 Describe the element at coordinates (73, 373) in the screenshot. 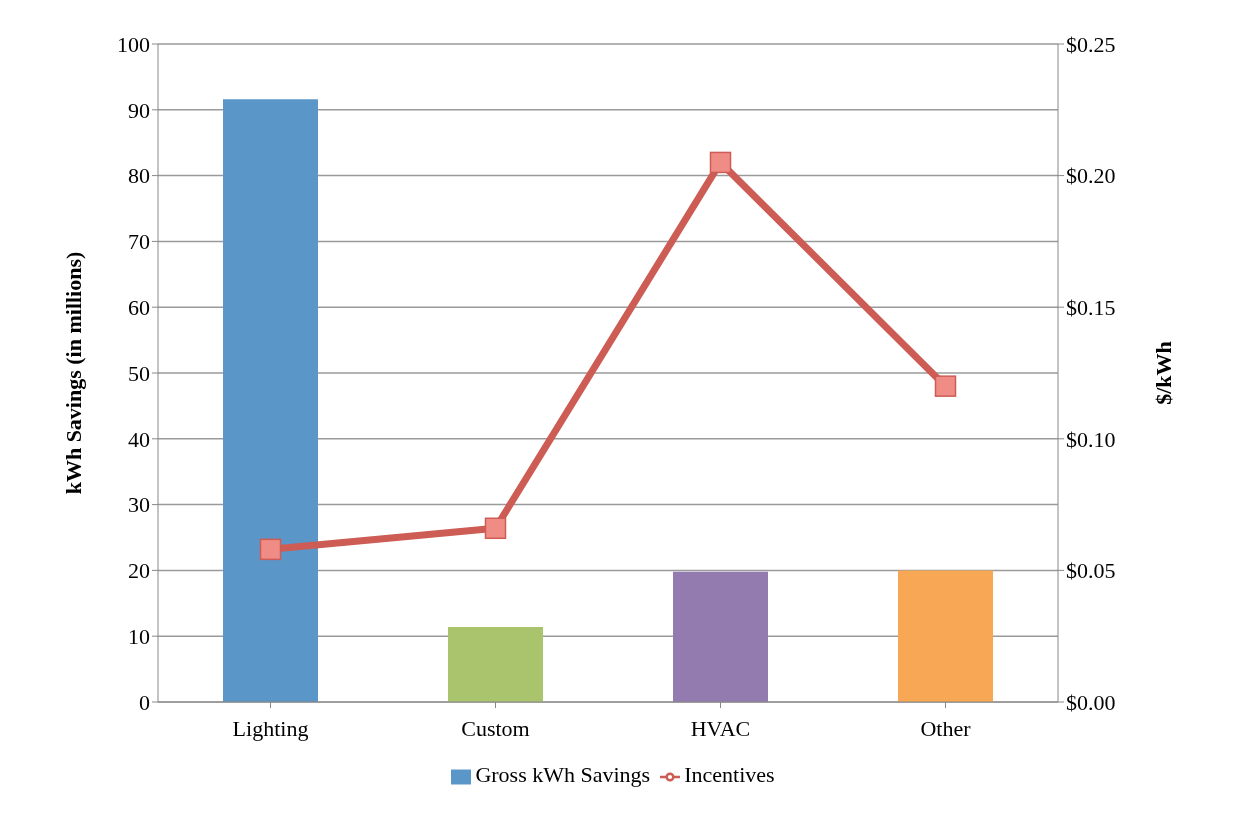

I see `y-axis-title: kWh Savings (in millions)` at that location.